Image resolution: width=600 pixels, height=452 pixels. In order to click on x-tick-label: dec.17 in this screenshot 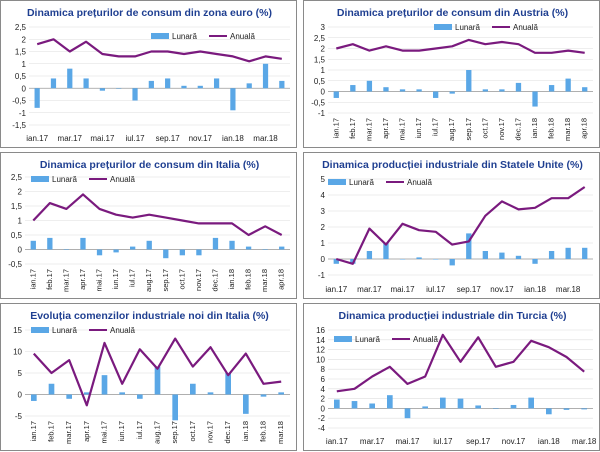, I will do `click(214, 280)`.